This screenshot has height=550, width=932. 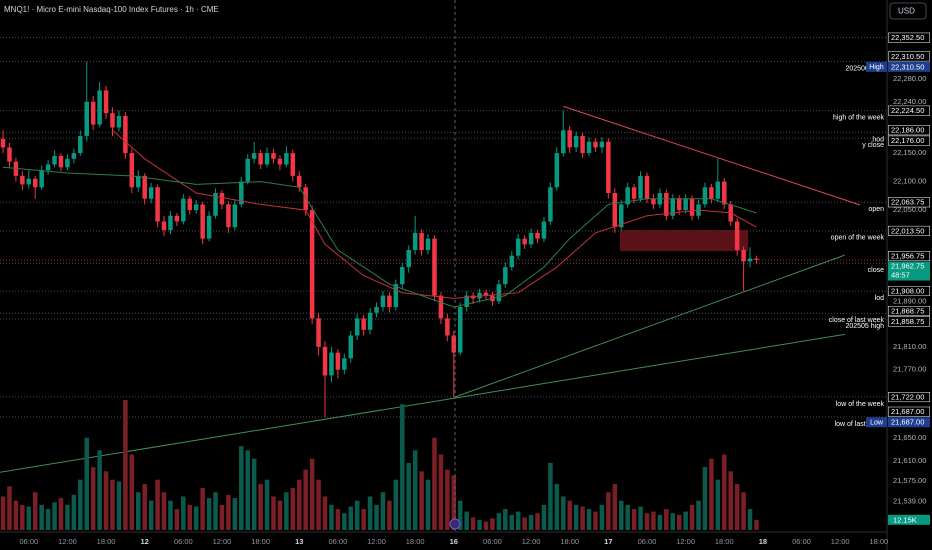 I want to click on level-price-label: 21,722.00, so click(x=907, y=397).